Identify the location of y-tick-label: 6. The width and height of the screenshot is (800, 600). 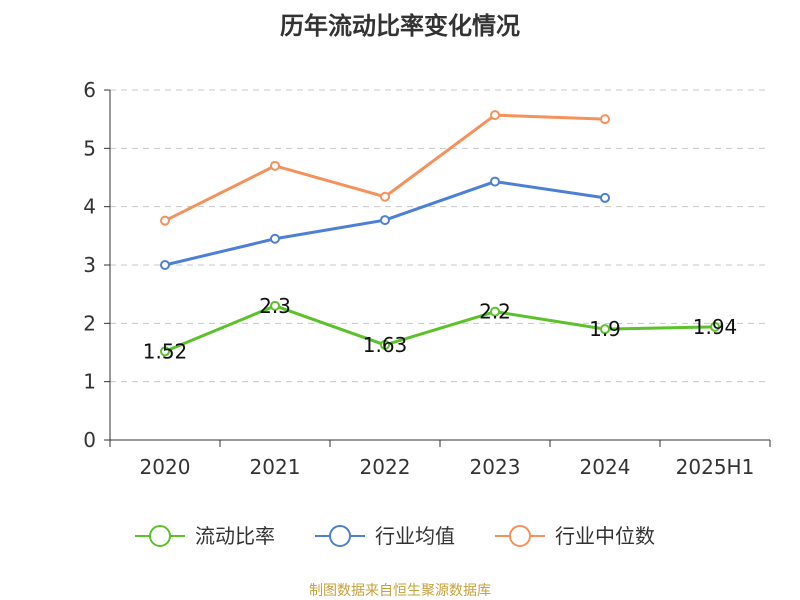
(89, 90).